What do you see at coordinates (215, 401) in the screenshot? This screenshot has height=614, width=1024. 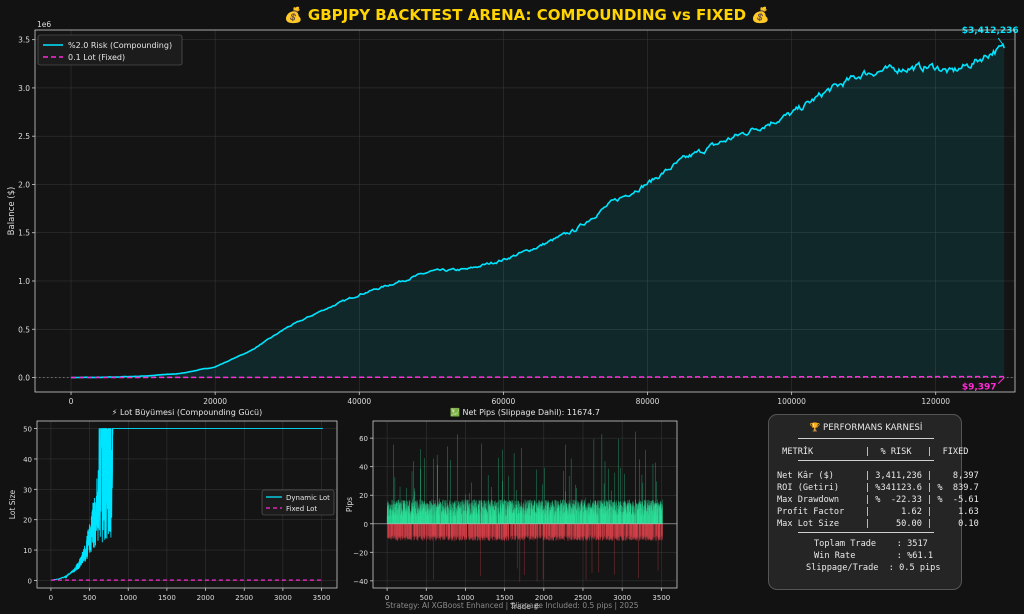 I see `x-tick-label: 20000` at bounding box center [215, 401].